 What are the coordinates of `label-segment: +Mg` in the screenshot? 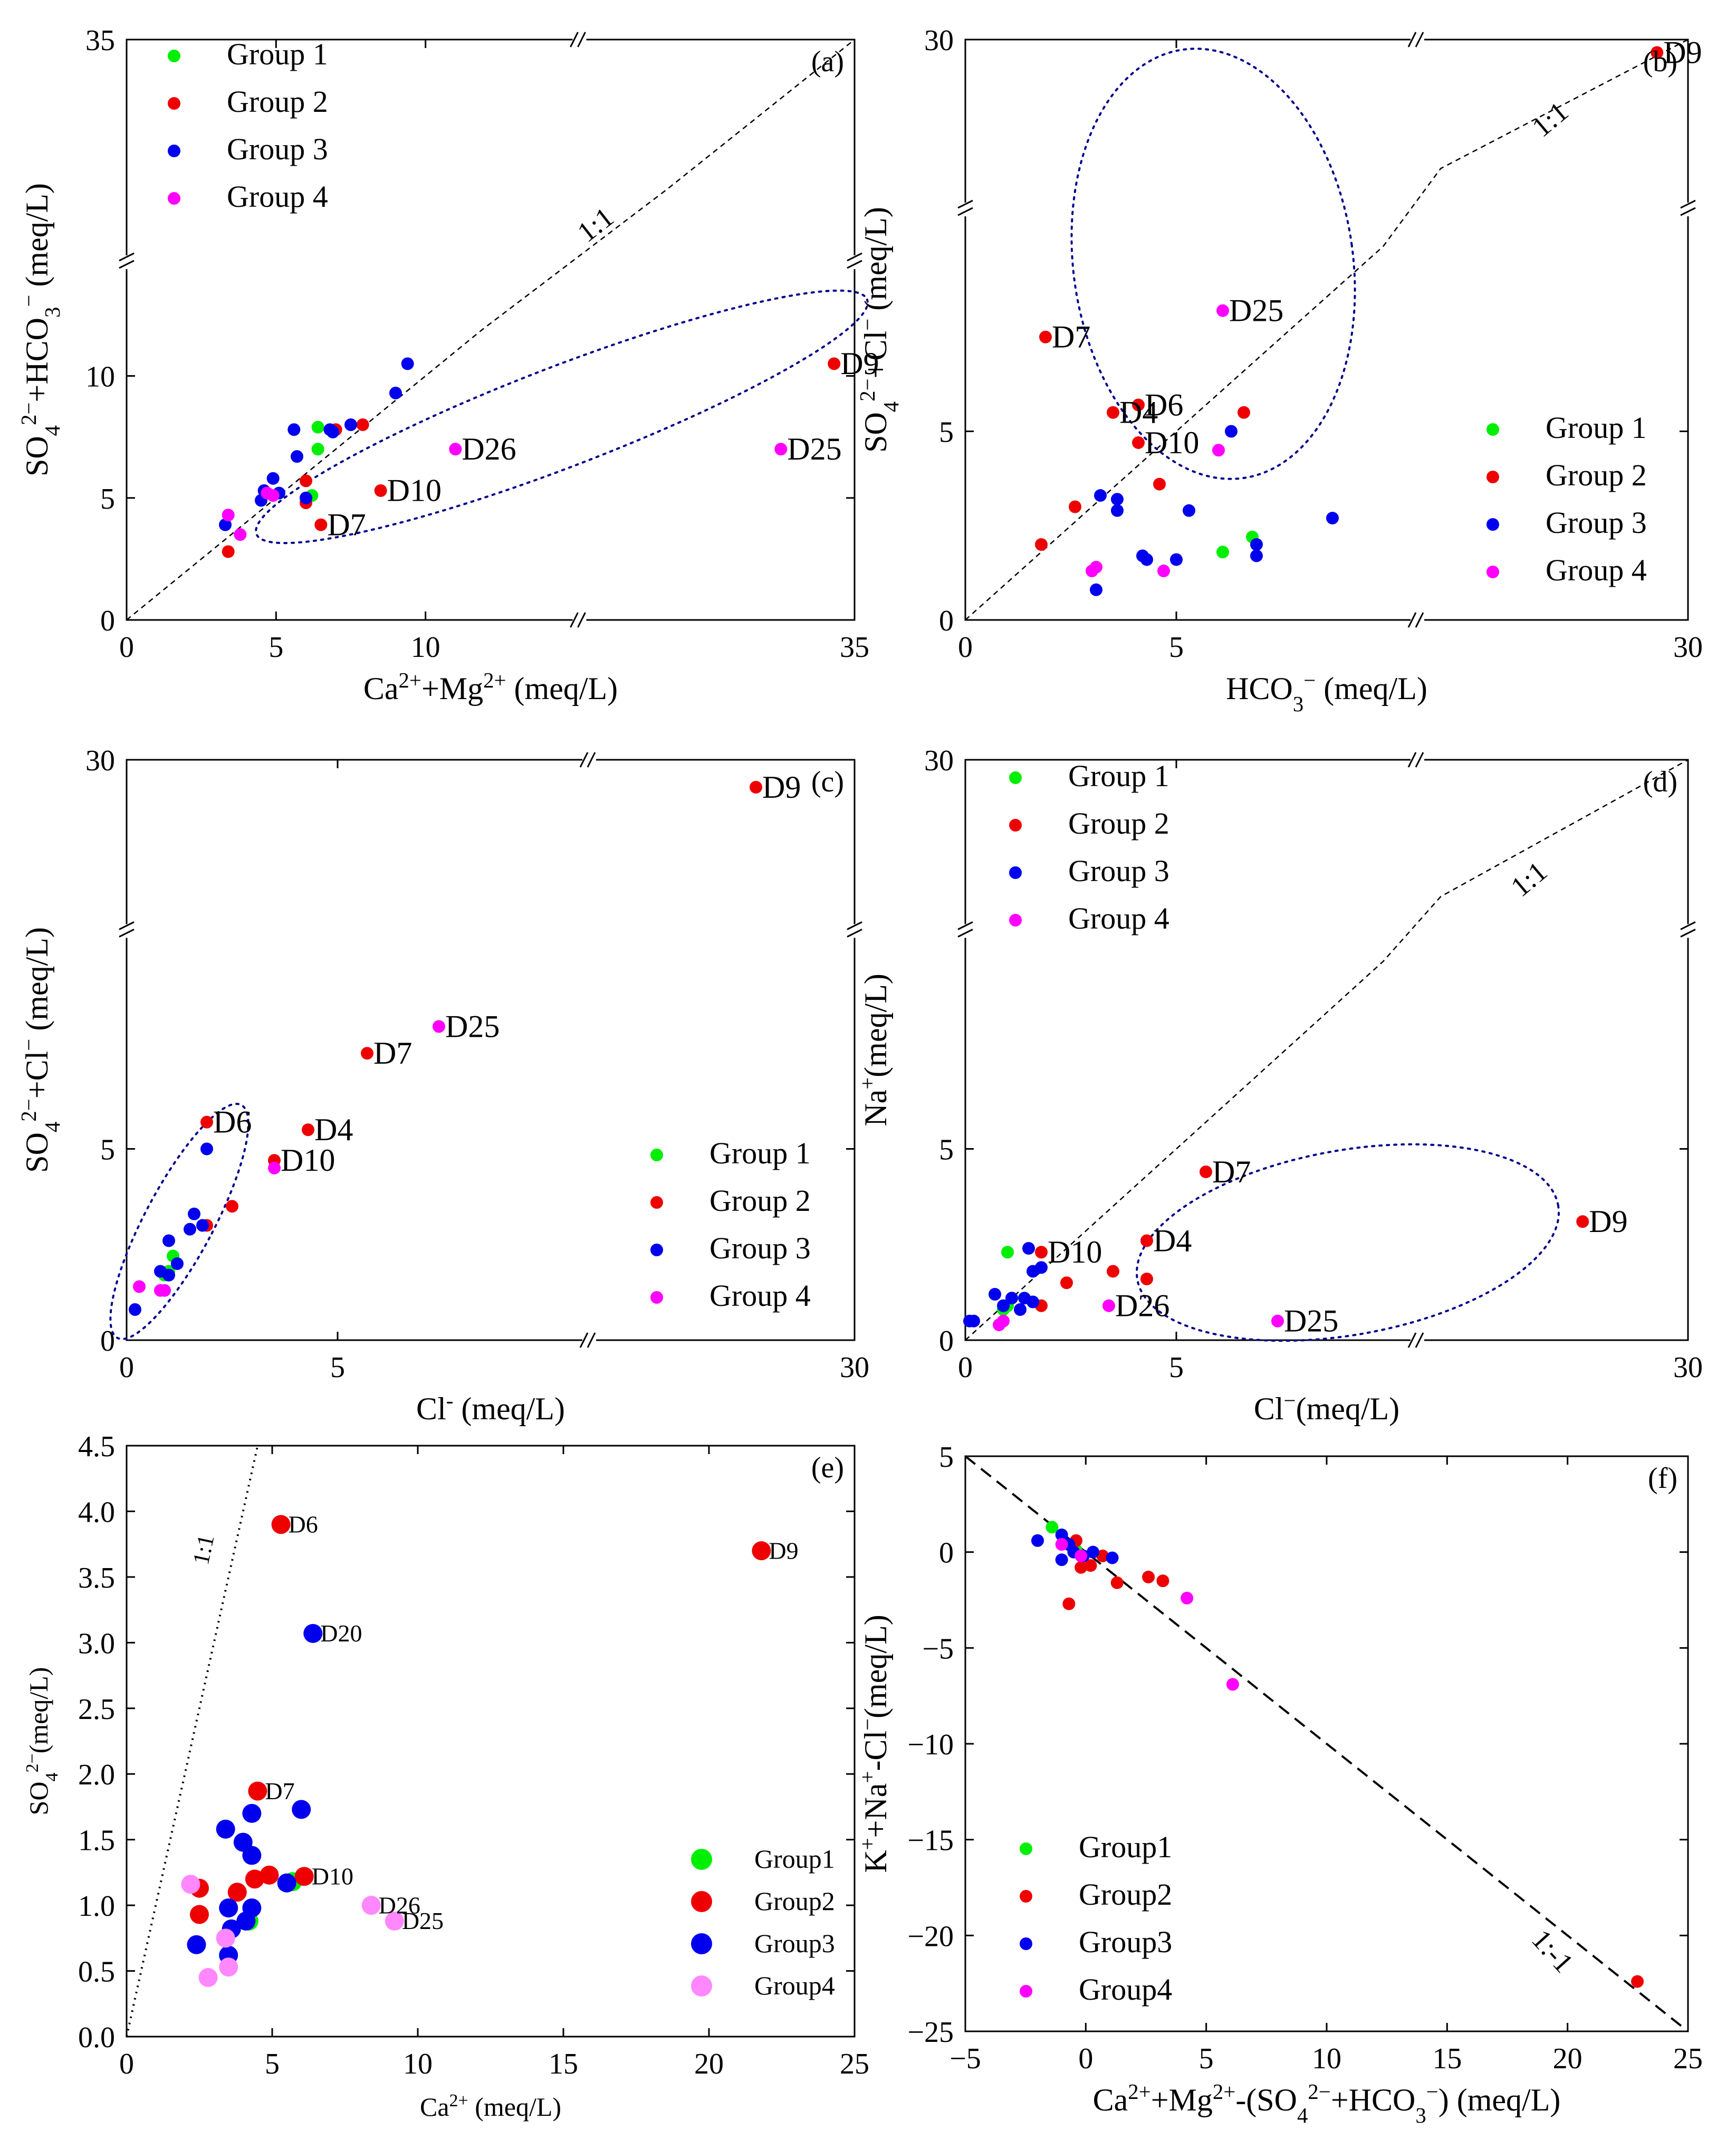 It's located at (1182, 2100).